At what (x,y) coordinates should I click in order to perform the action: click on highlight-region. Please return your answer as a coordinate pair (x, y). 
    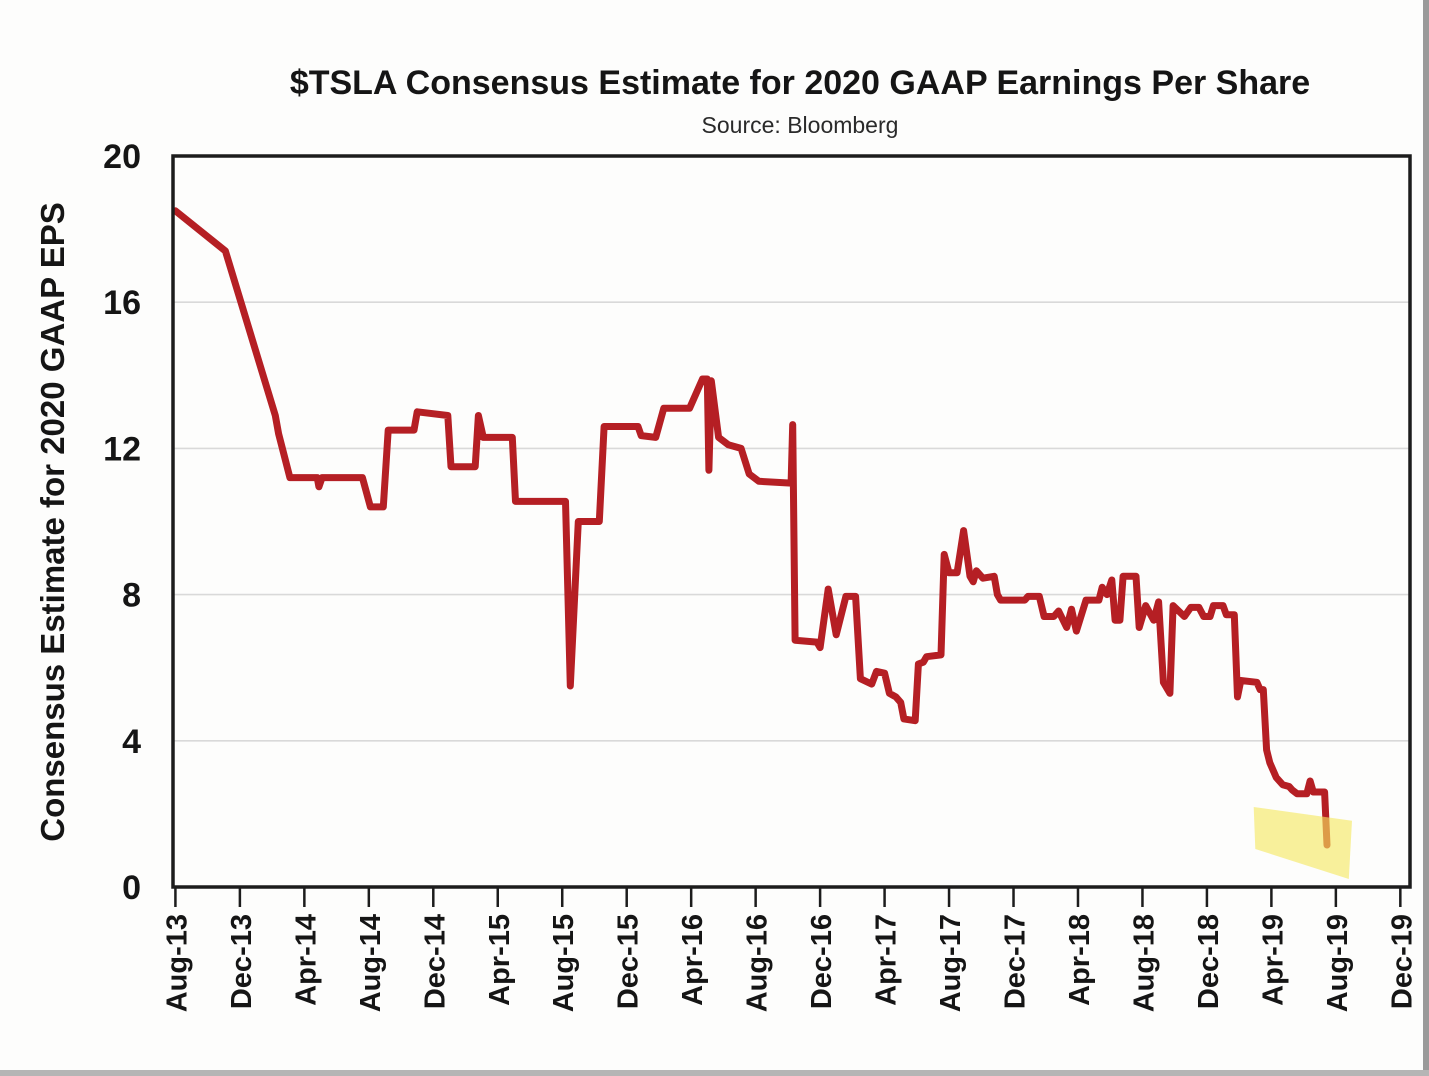
    Looking at the image, I should click on (1302, 843).